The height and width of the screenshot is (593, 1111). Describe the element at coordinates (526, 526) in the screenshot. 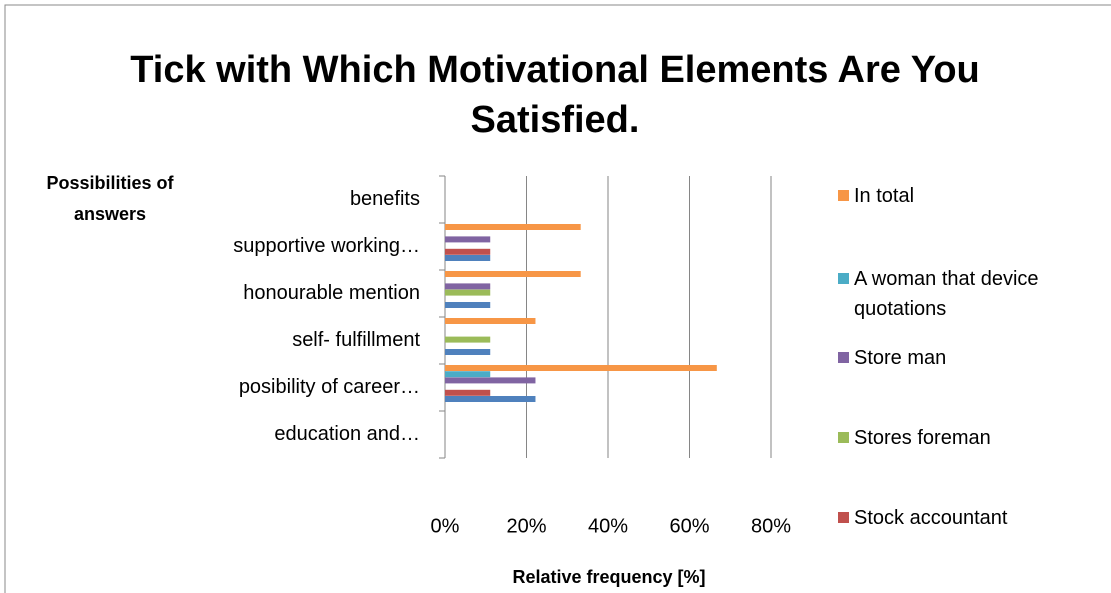

I see `x-tick-label: 20%` at that location.